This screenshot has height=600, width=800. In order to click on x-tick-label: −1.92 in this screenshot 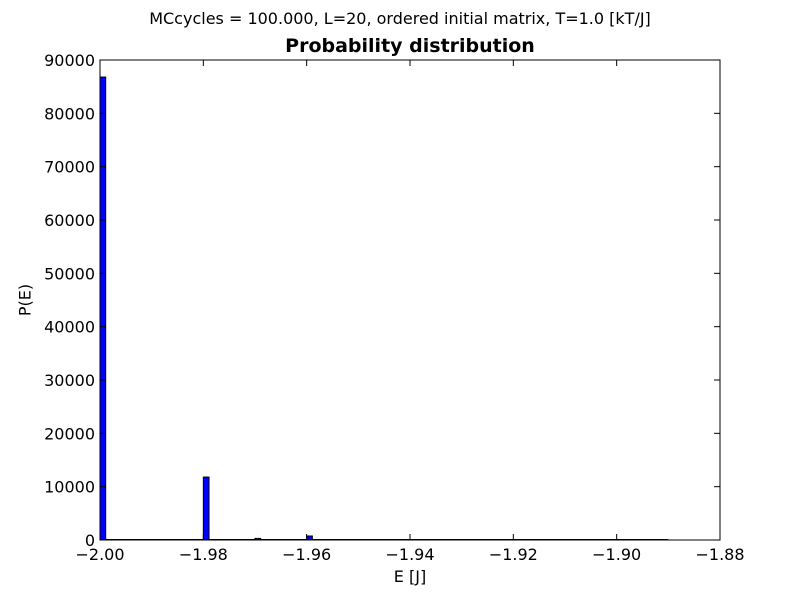, I will do `click(513, 554)`.